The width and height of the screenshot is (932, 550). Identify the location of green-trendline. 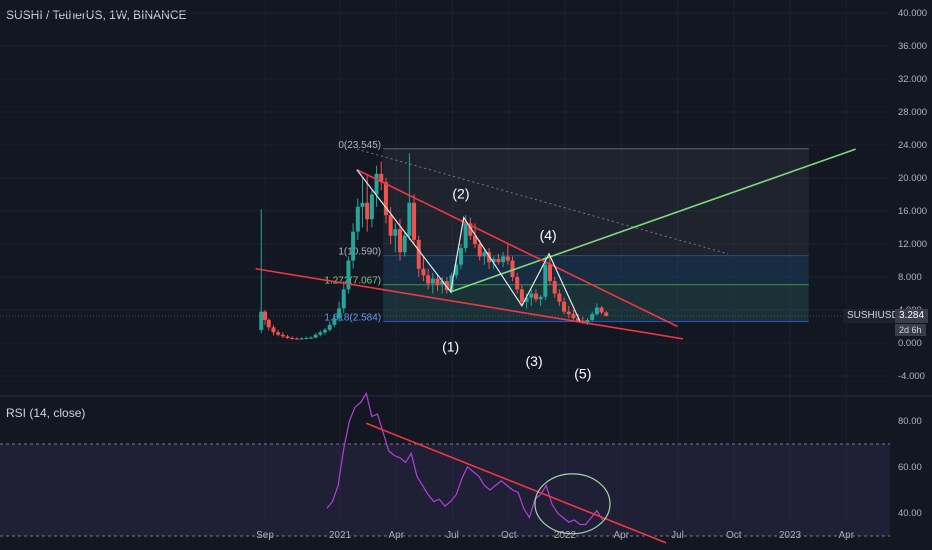
(653, 220).